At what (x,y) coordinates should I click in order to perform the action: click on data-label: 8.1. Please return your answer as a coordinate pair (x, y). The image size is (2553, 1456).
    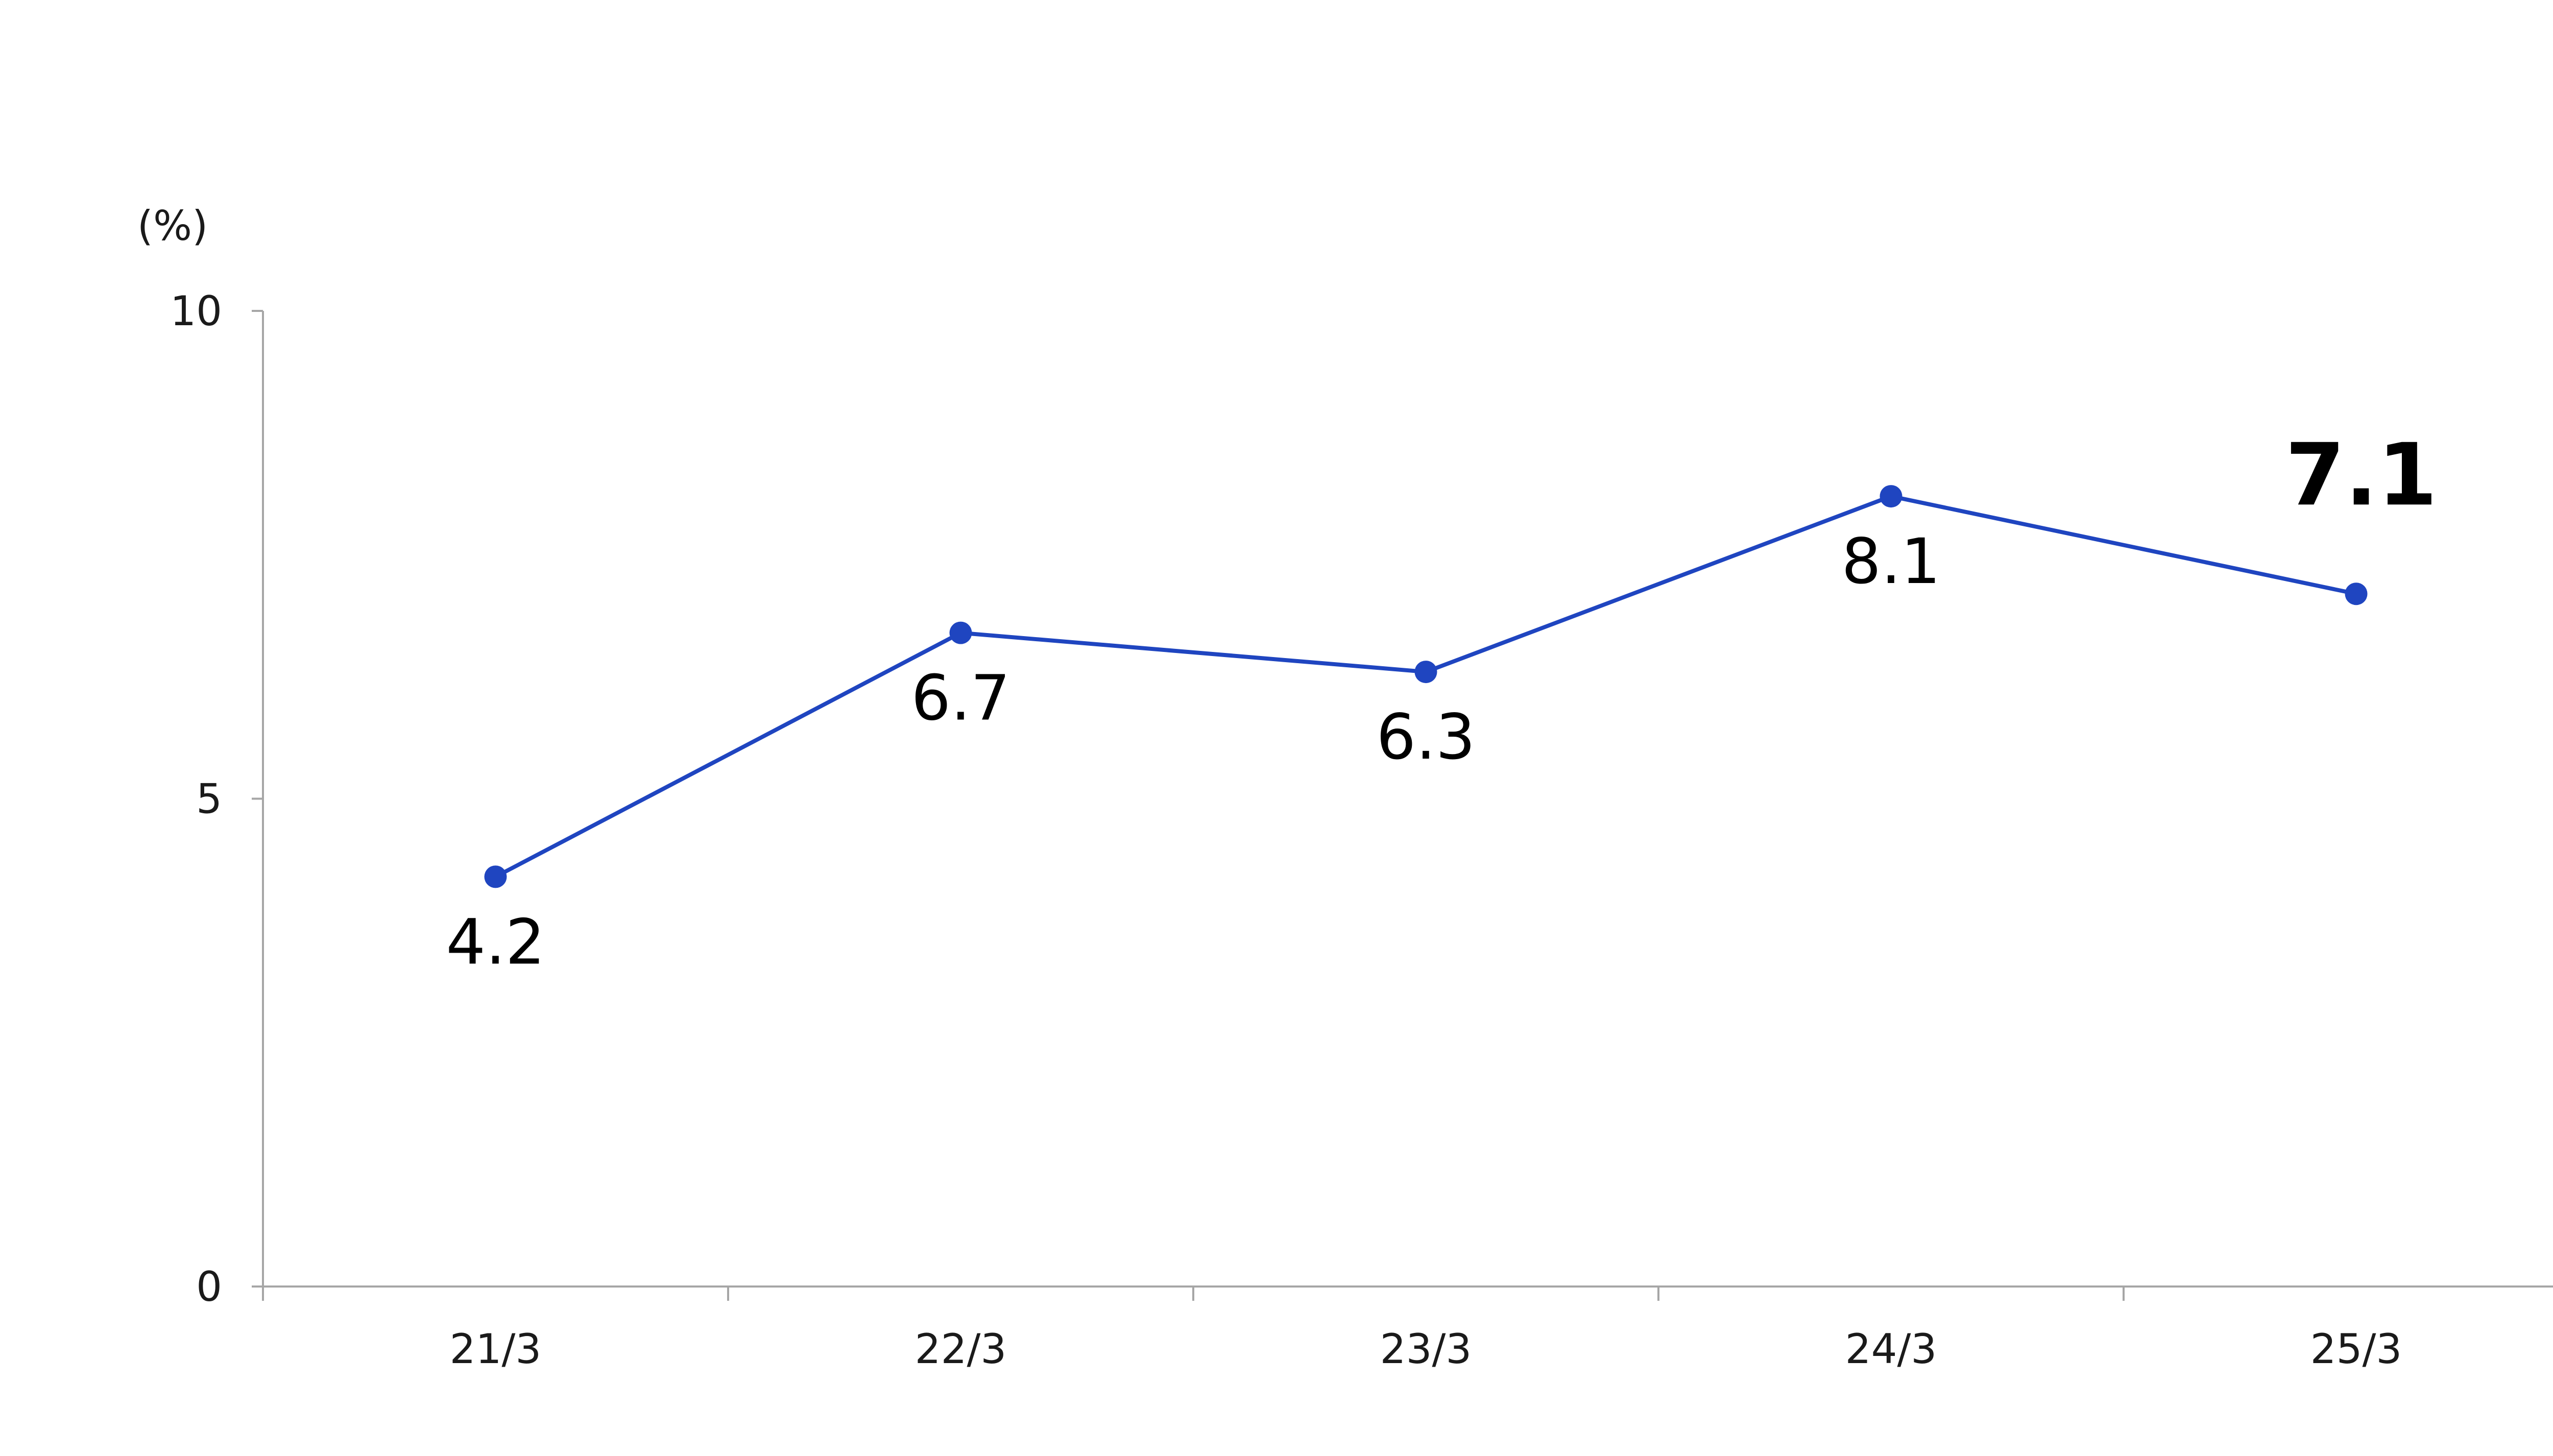
    Looking at the image, I should click on (1891, 561).